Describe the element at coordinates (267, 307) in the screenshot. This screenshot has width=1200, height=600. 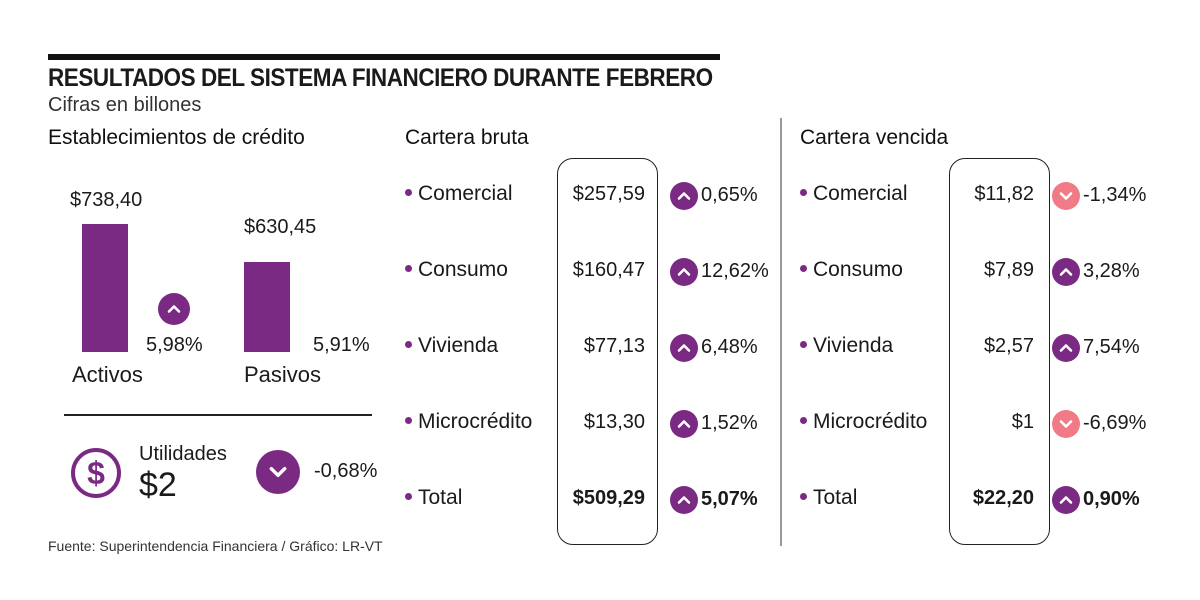
I see `pasivos-bar` at that location.